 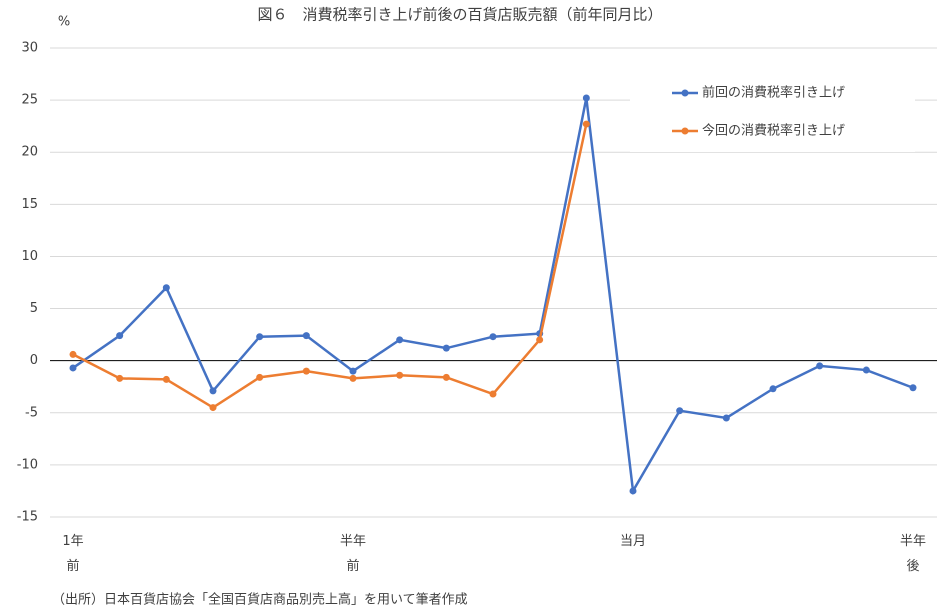 I want to click on legend-box, so click(x=772, y=111).